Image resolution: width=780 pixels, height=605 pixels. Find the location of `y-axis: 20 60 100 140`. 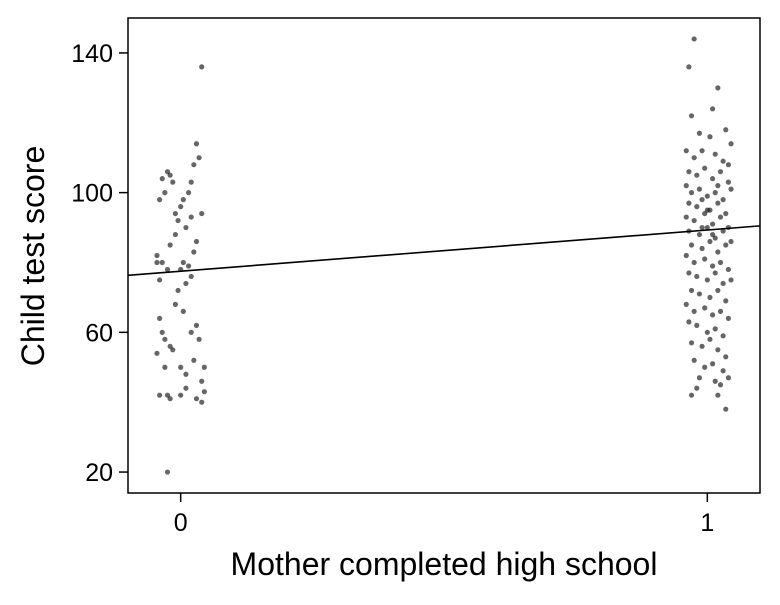

y-axis: 20 60 100 140 is located at coordinates (99, 263).